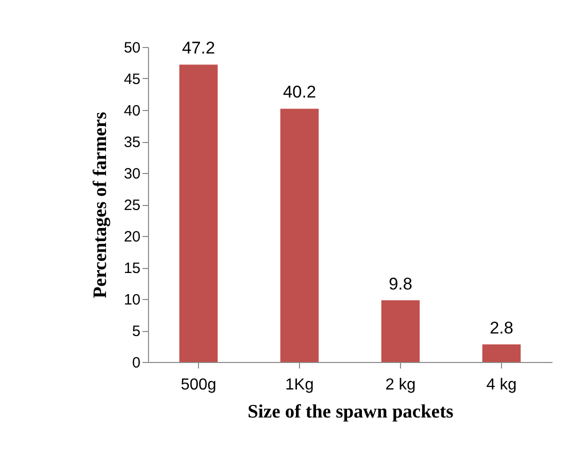 The image size is (581, 462). Describe the element at coordinates (132, 142) in the screenshot. I see `y-tick-label: 35` at that location.